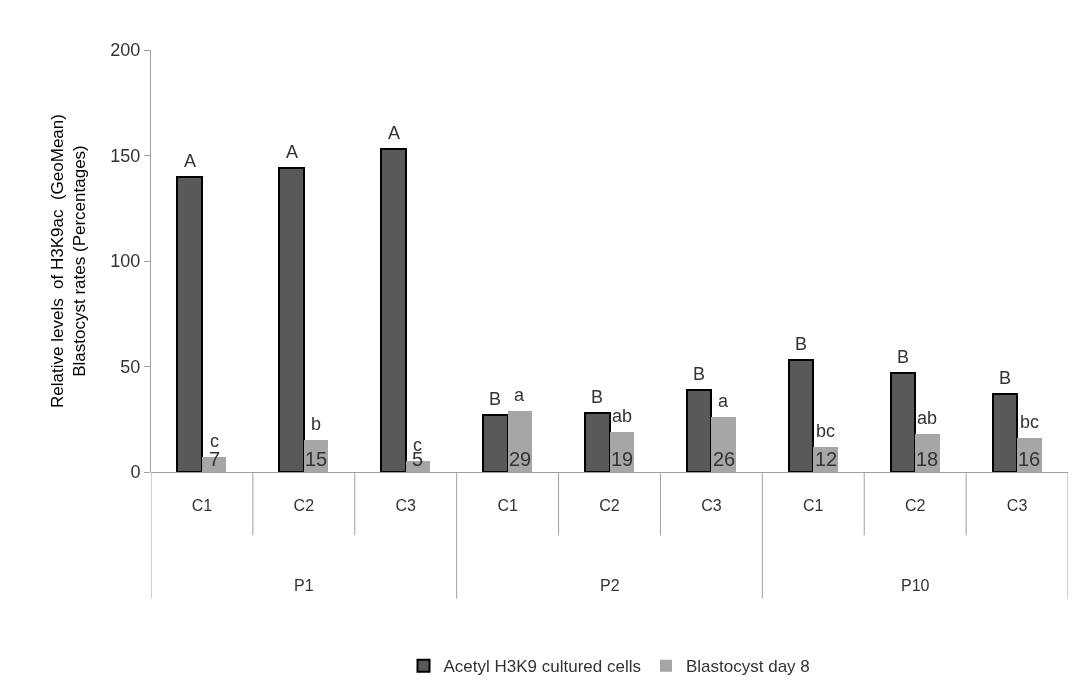 This screenshot has width=1073, height=689. What do you see at coordinates (316, 459) in the screenshot?
I see `data-label: 15` at bounding box center [316, 459].